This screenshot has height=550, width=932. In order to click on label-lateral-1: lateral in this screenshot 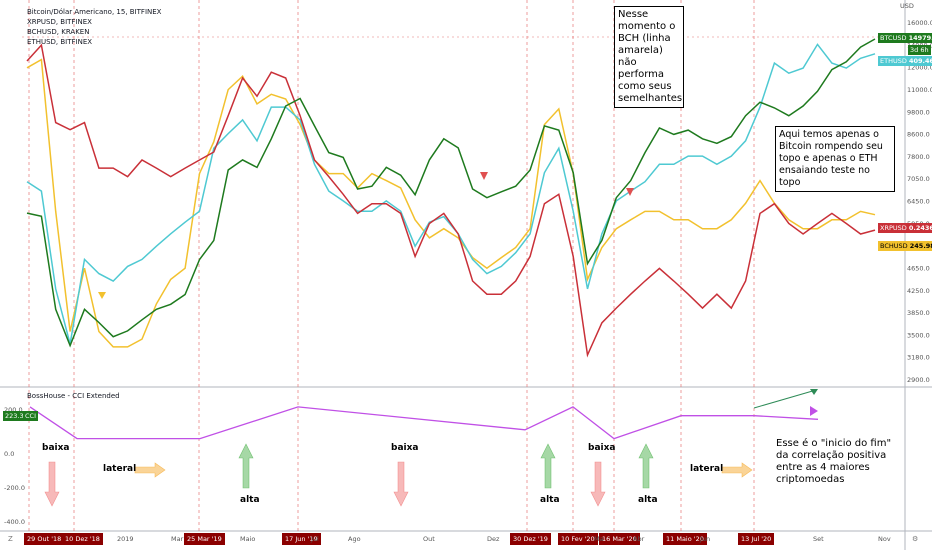, I will do `click(120, 469)`.